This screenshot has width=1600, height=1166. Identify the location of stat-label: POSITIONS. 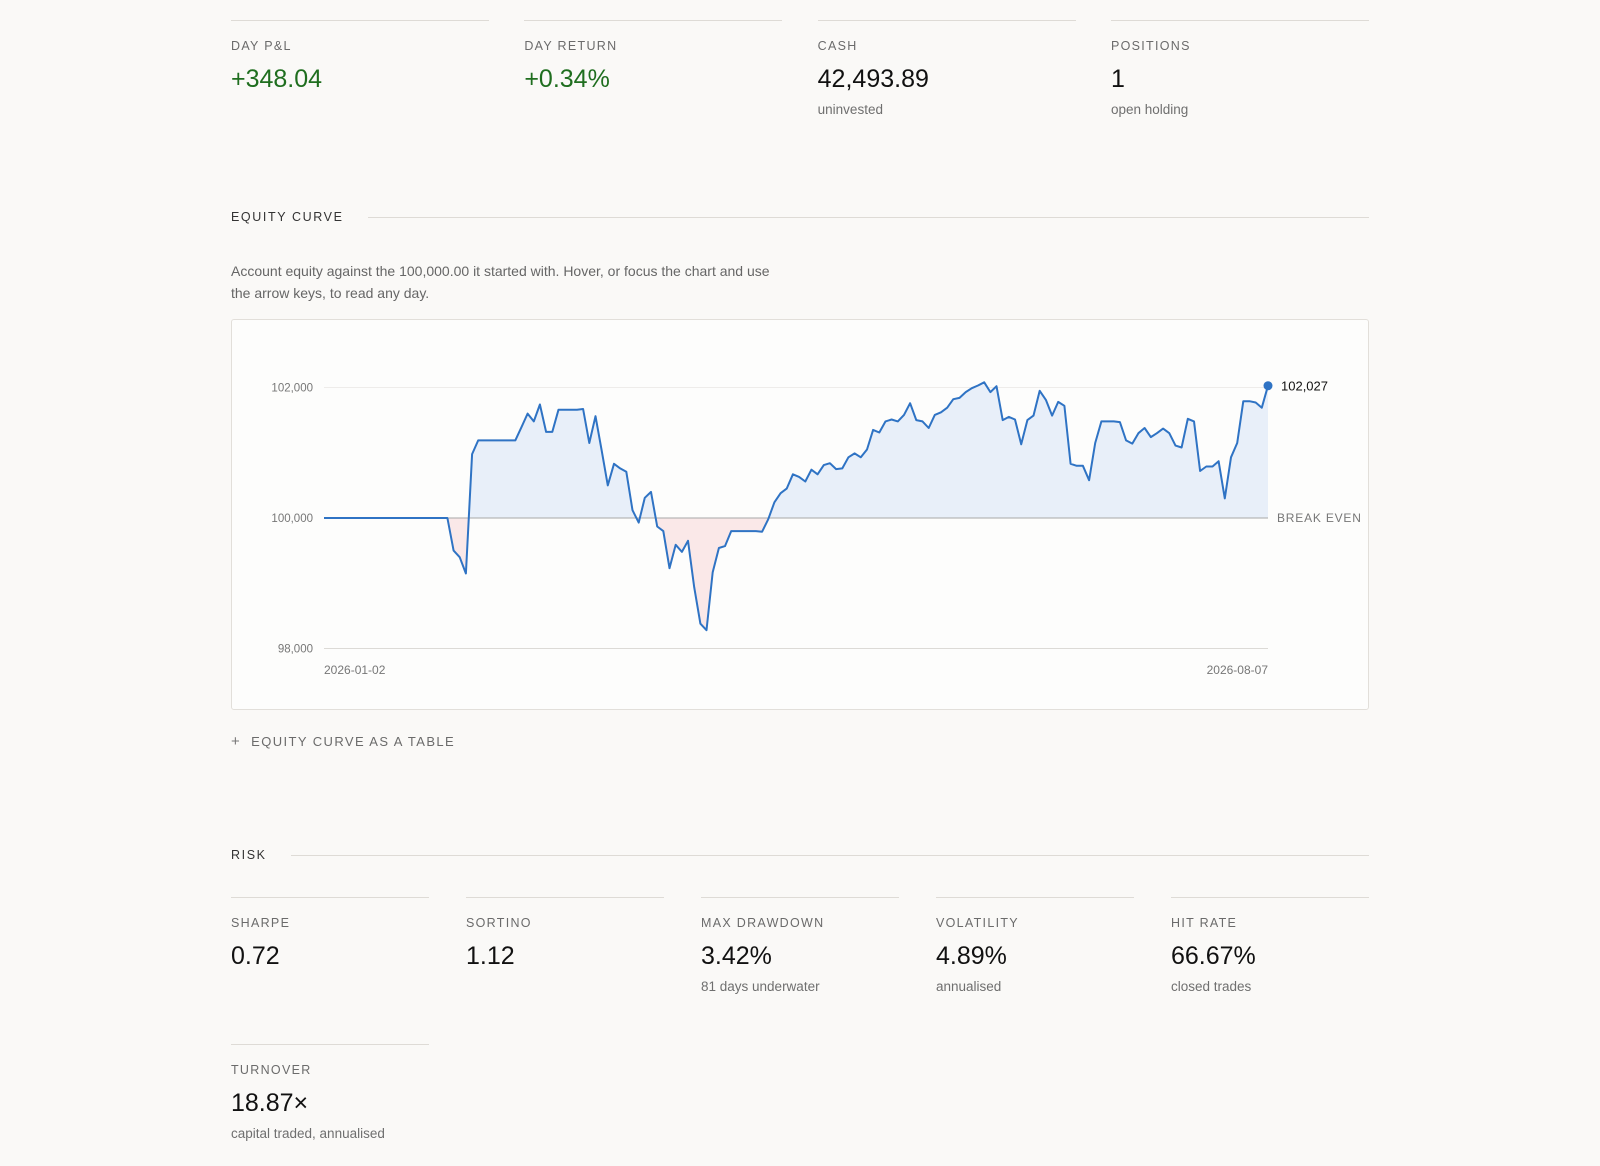
(1150, 46).